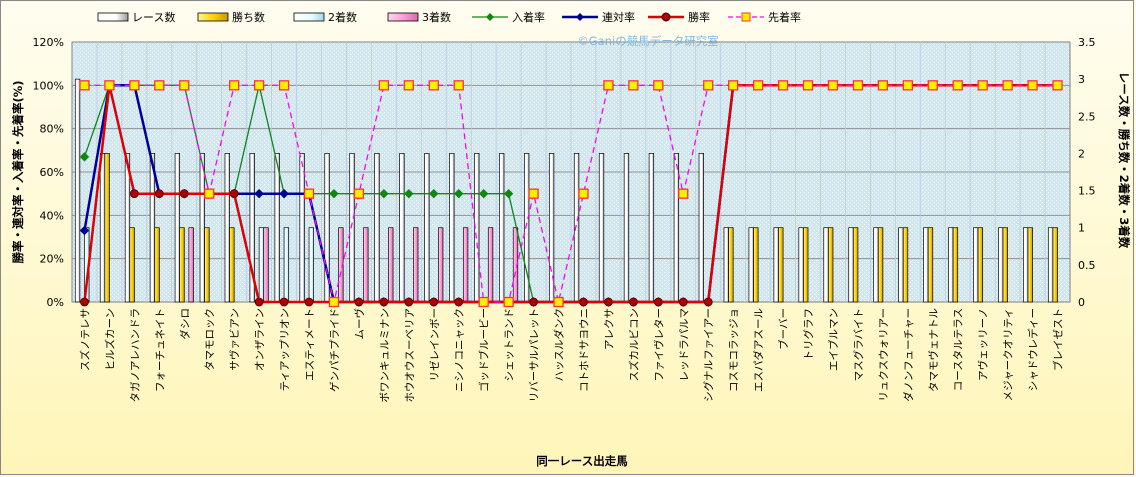  What do you see at coordinates (385, 355) in the screenshot?
I see `category-label: ボワンキュルミナン` at bounding box center [385, 355].